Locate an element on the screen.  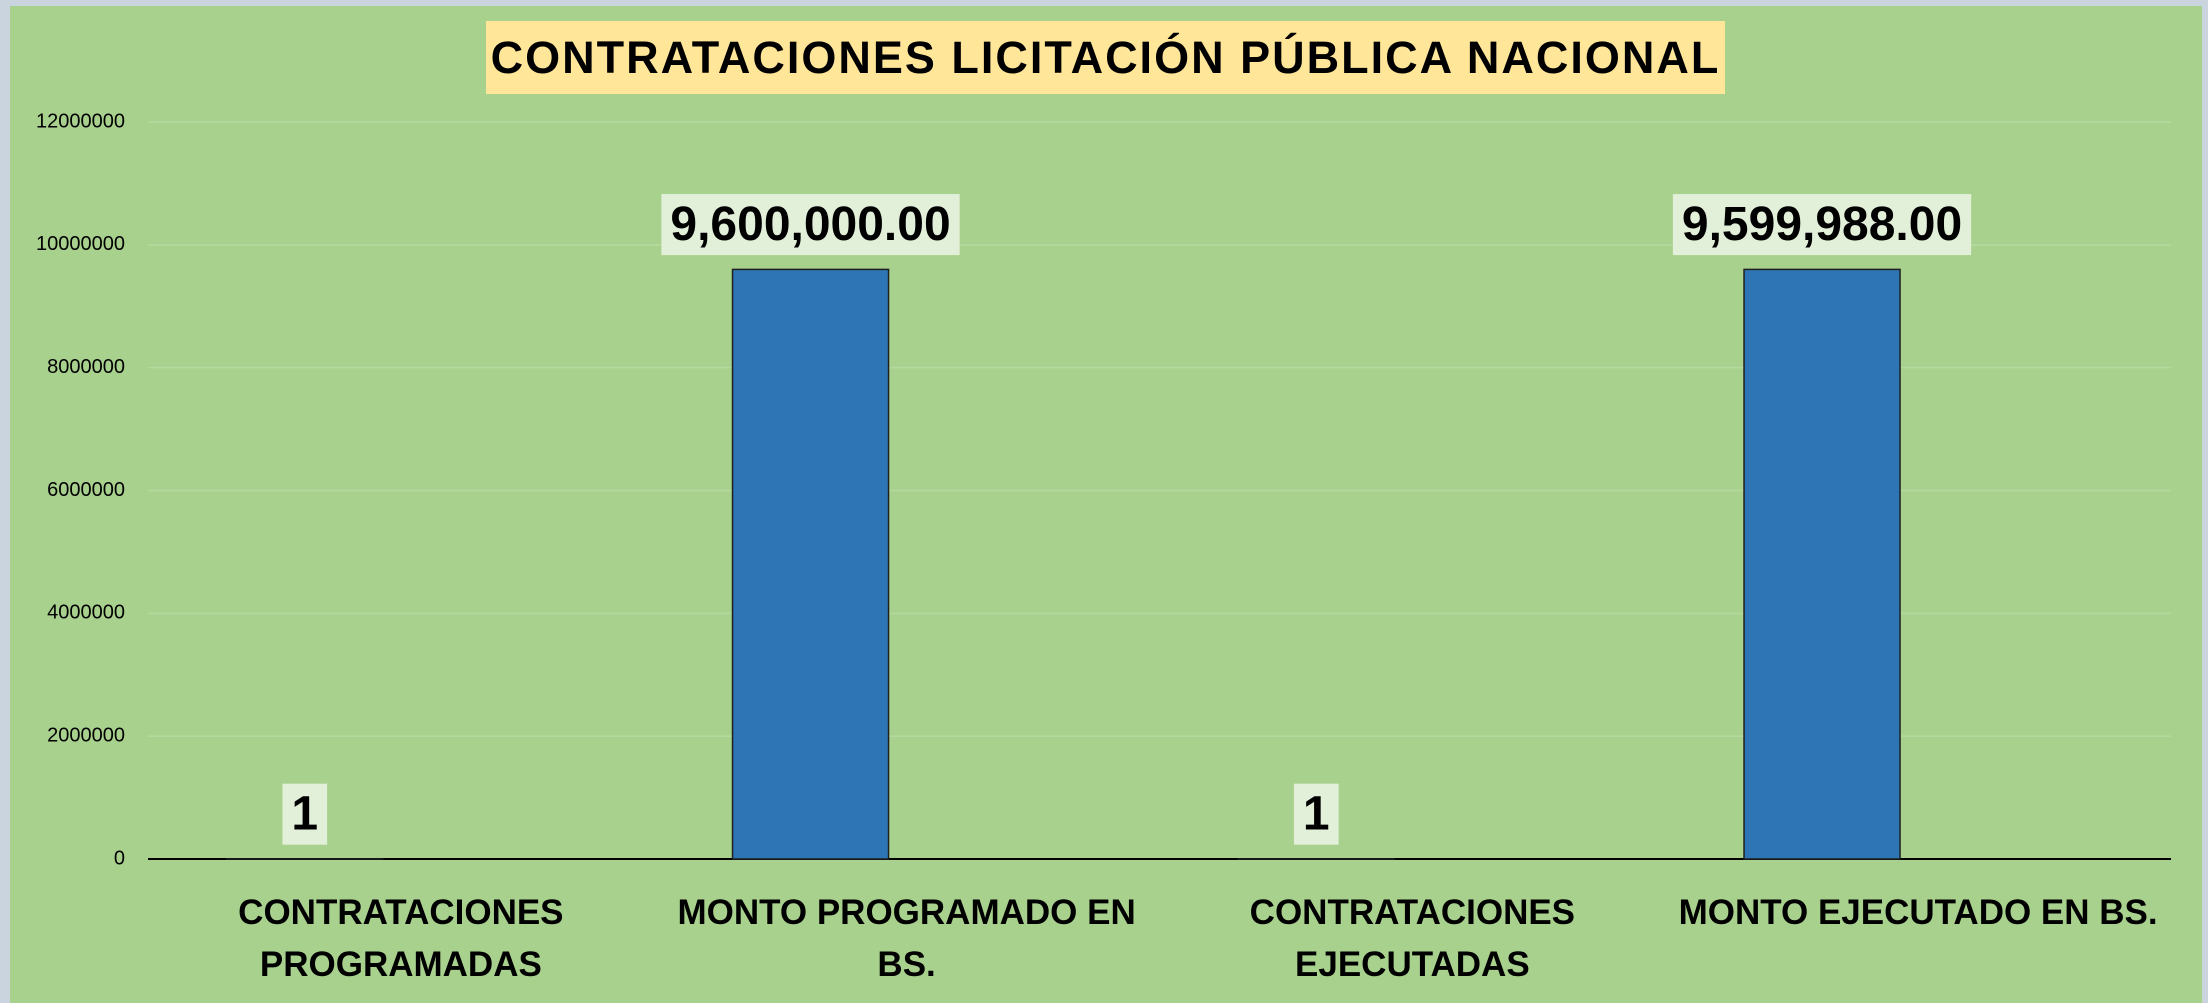
y-tick-label: 0 is located at coordinates (119, 858).